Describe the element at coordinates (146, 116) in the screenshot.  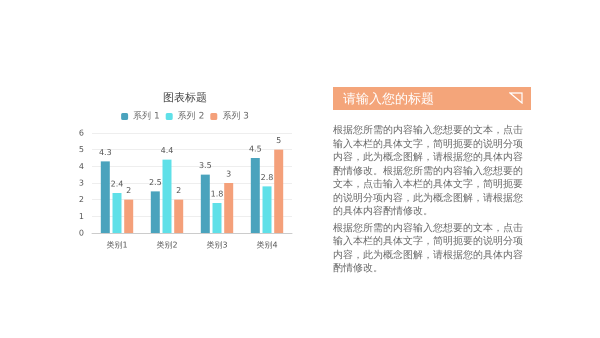
I see `legend-label: 系列 1` at that location.